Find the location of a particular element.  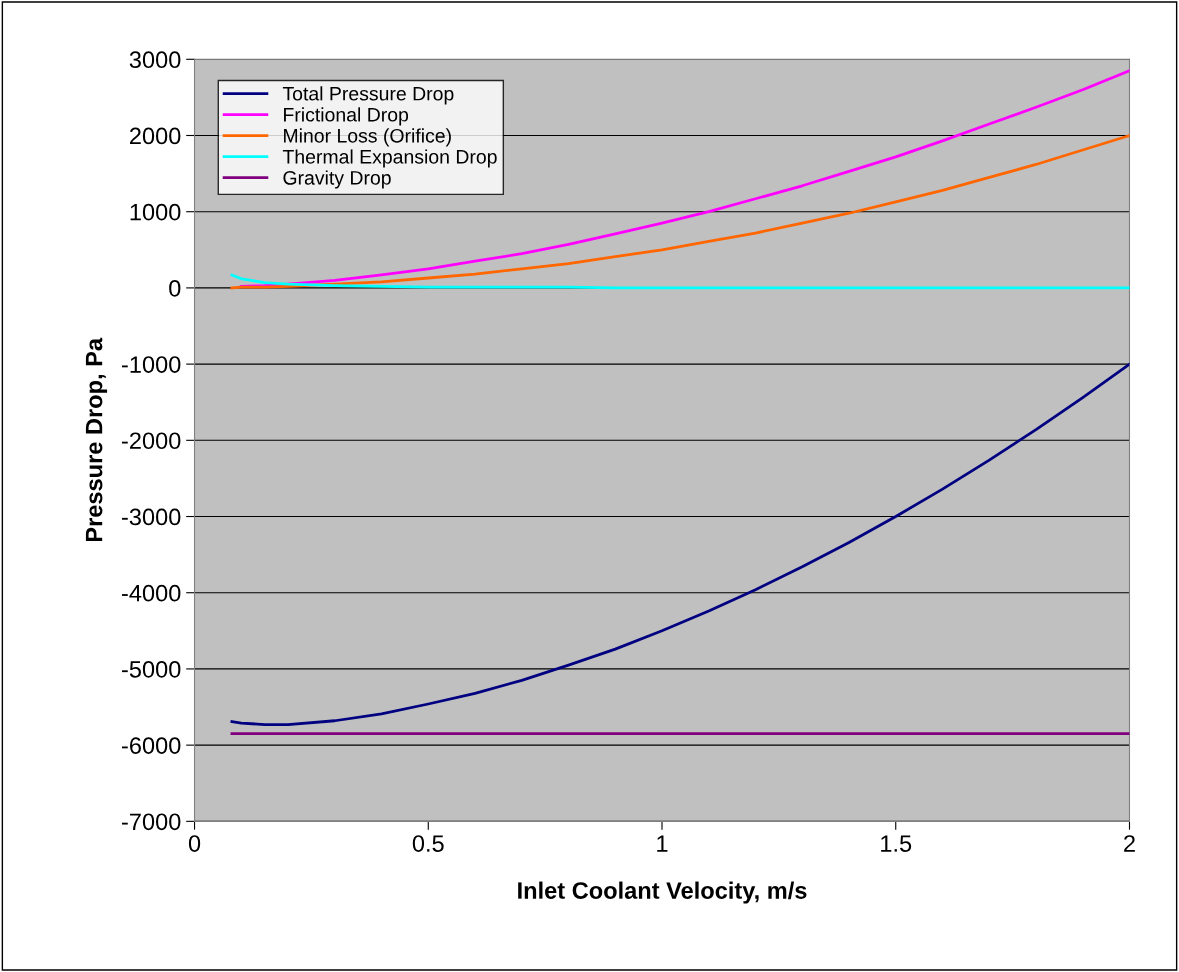

y-axis-title: Pressure Drop, Pa is located at coordinates (96, 439).